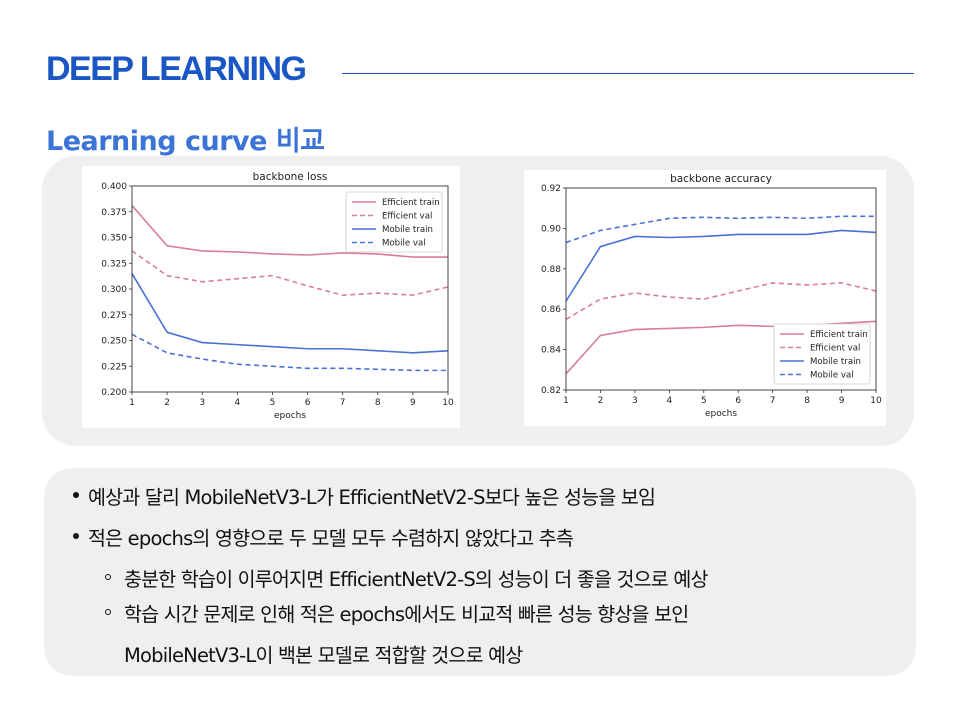  What do you see at coordinates (551, 310) in the screenshot?
I see `y-tick-label: 0.86` at bounding box center [551, 310].